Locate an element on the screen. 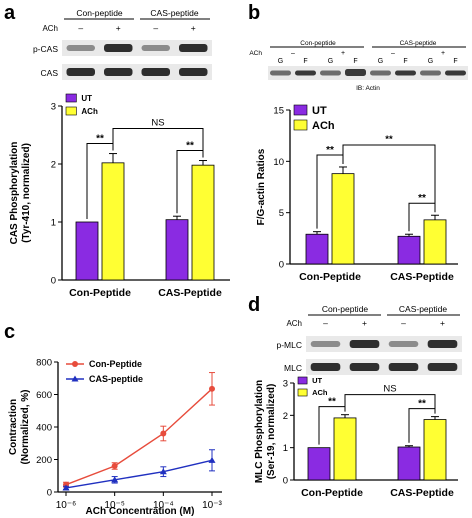 The width and height of the screenshot is (472, 518). panel-b-treat-mark-3: – is located at coordinates (393, 53).